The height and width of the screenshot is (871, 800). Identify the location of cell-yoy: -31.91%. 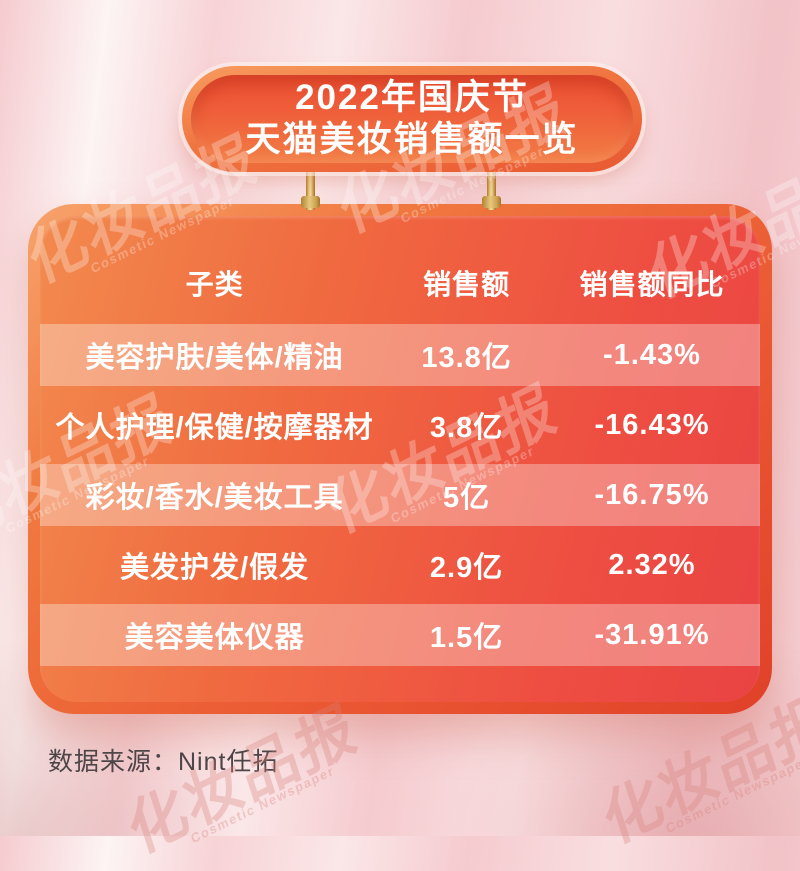
(652, 634).